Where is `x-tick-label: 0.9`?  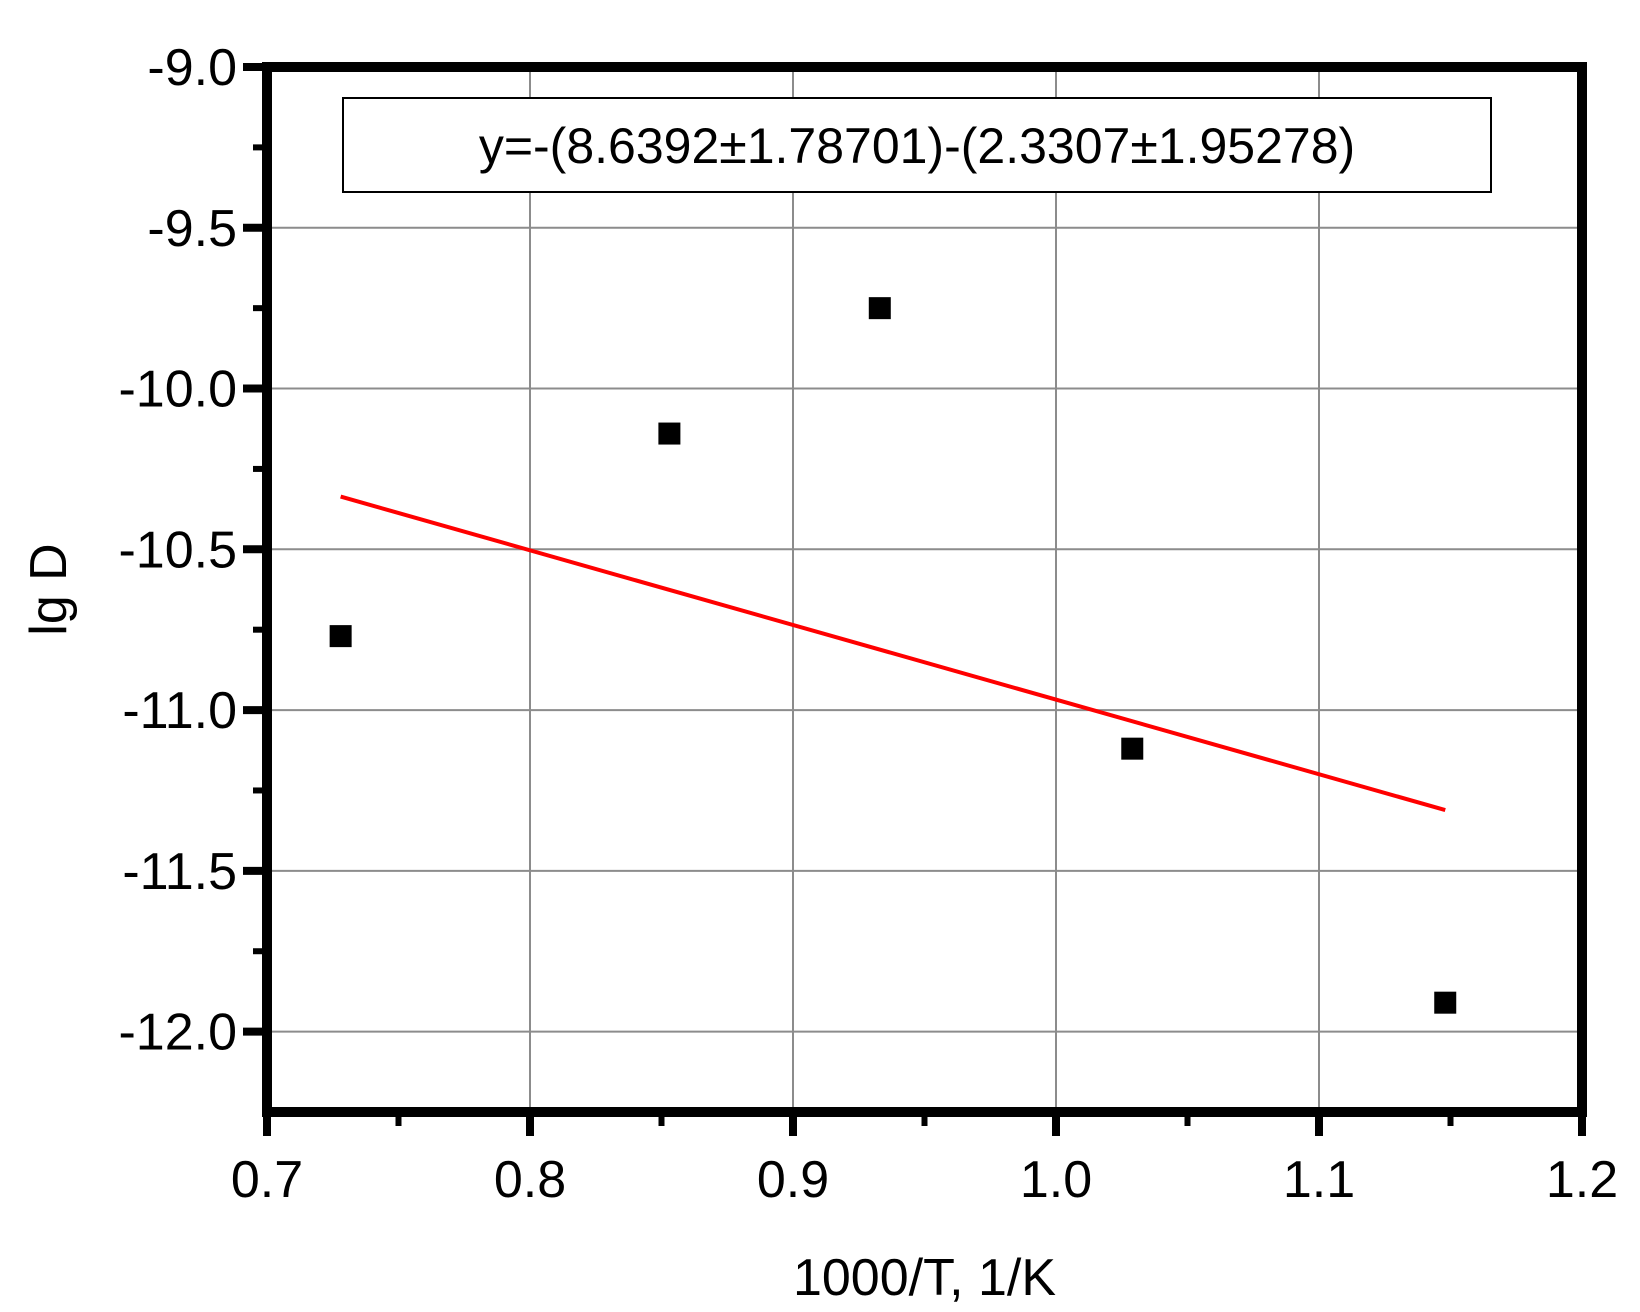
x-tick-label: 0.9 is located at coordinates (793, 1180).